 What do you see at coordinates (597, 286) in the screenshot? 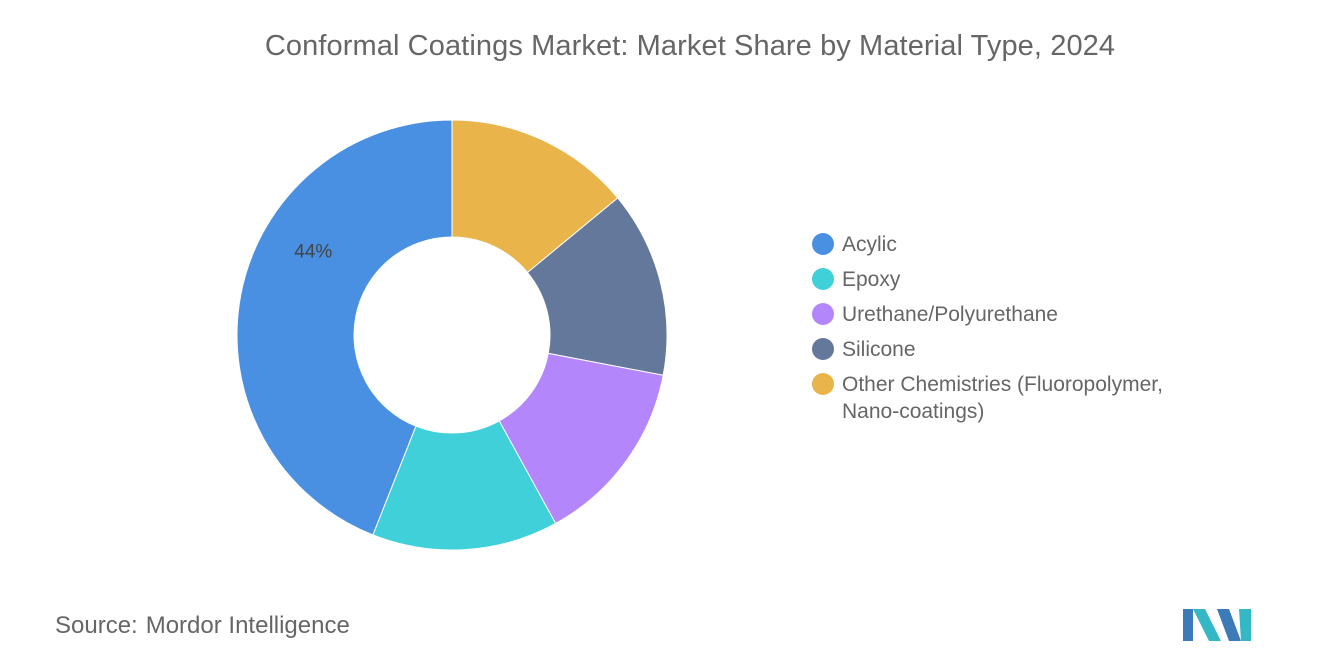
I see `slice-silicone` at bounding box center [597, 286].